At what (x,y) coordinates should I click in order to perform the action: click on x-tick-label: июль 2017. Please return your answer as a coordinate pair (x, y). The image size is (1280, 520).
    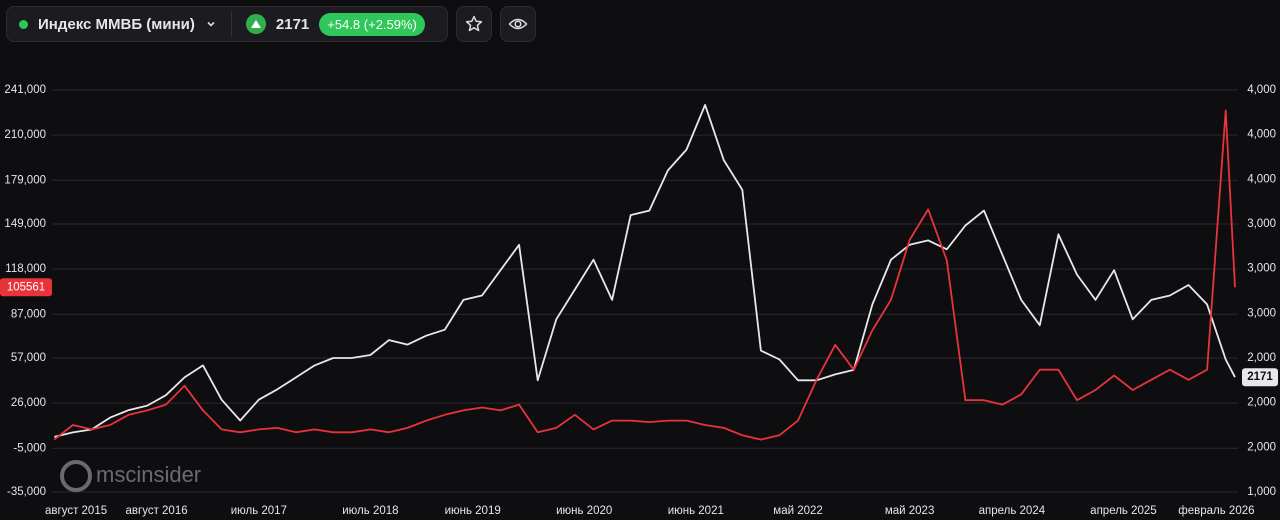
    Looking at the image, I should click on (259, 511).